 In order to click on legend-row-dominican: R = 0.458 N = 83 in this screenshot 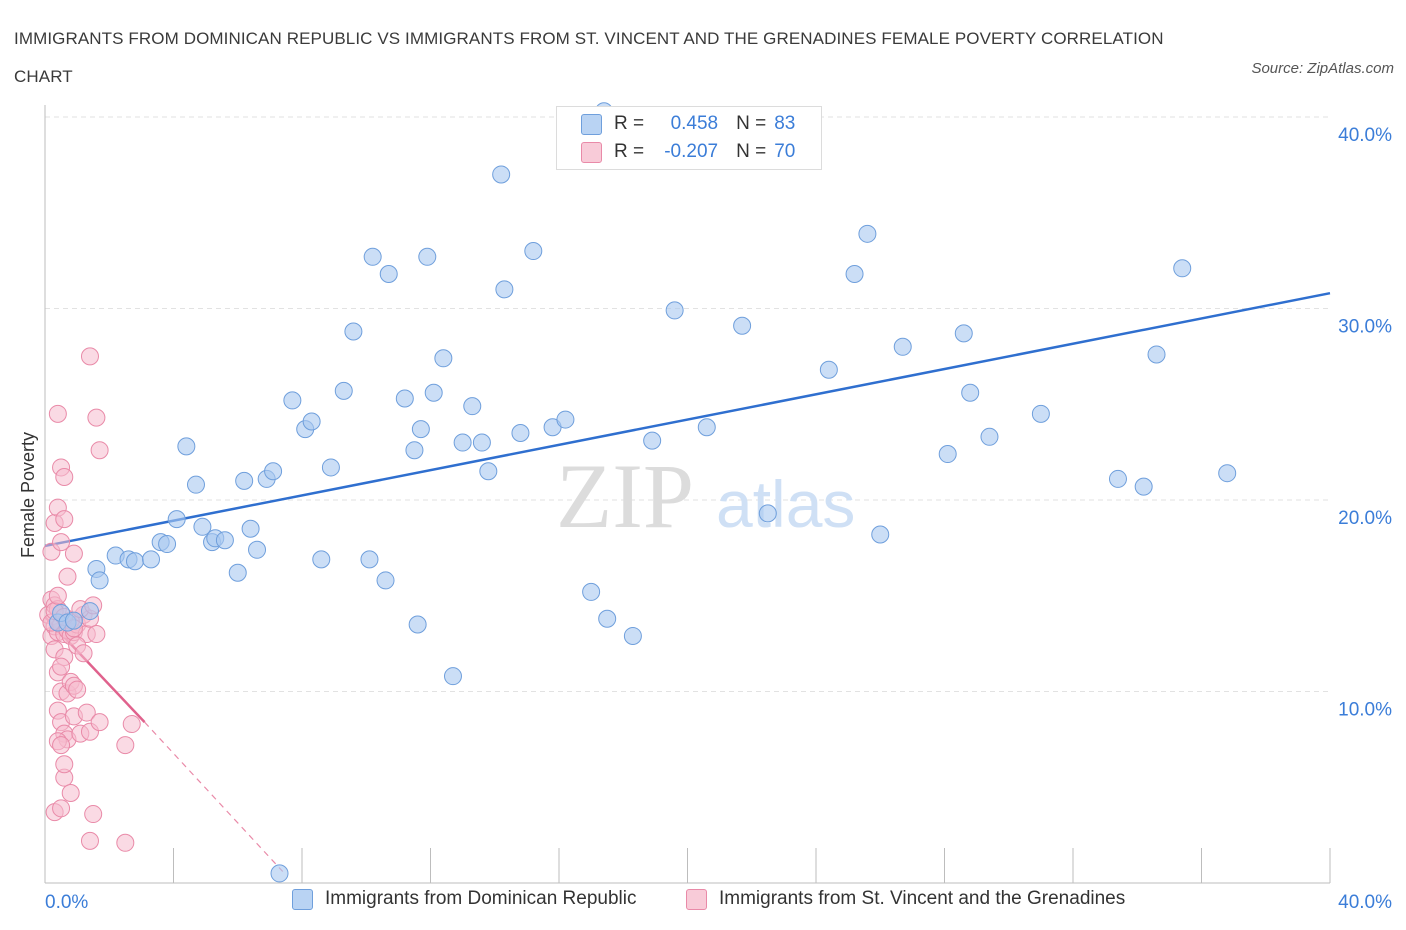, I will do `click(688, 124)`.